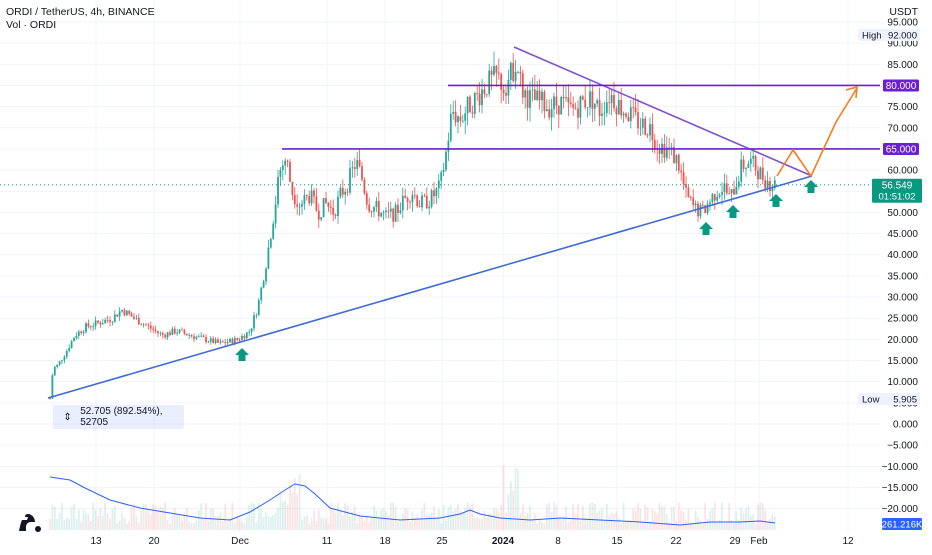  Describe the element at coordinates (759, 541) in the screenshot. I see `time-tick-label: Feb` at that location.